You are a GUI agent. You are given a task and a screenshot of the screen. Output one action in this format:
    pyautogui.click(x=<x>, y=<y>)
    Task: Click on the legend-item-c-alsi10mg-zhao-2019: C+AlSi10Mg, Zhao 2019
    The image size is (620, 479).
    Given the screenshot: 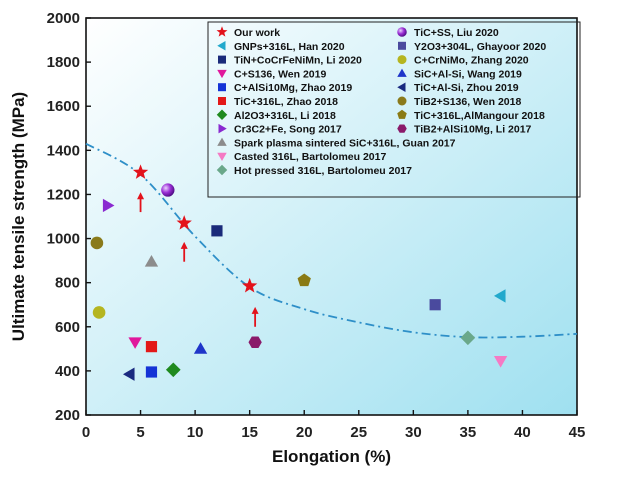 What is the action you would take?
    pyautogui.click(x=285, y=88)
    